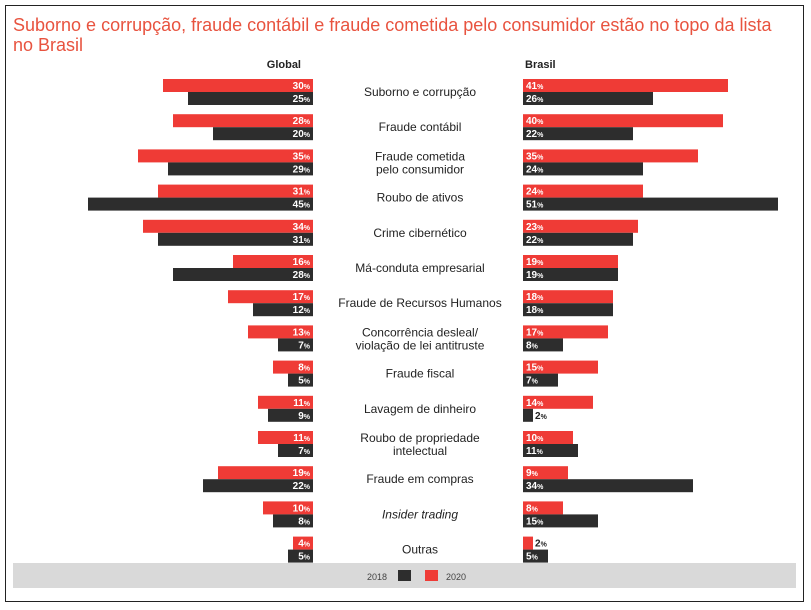 This screenshot has width=811, height=610. Describe the element at coordinates (532, 381) in the screenshot. I see `value-label-brasil-2018: 7%` at that location.